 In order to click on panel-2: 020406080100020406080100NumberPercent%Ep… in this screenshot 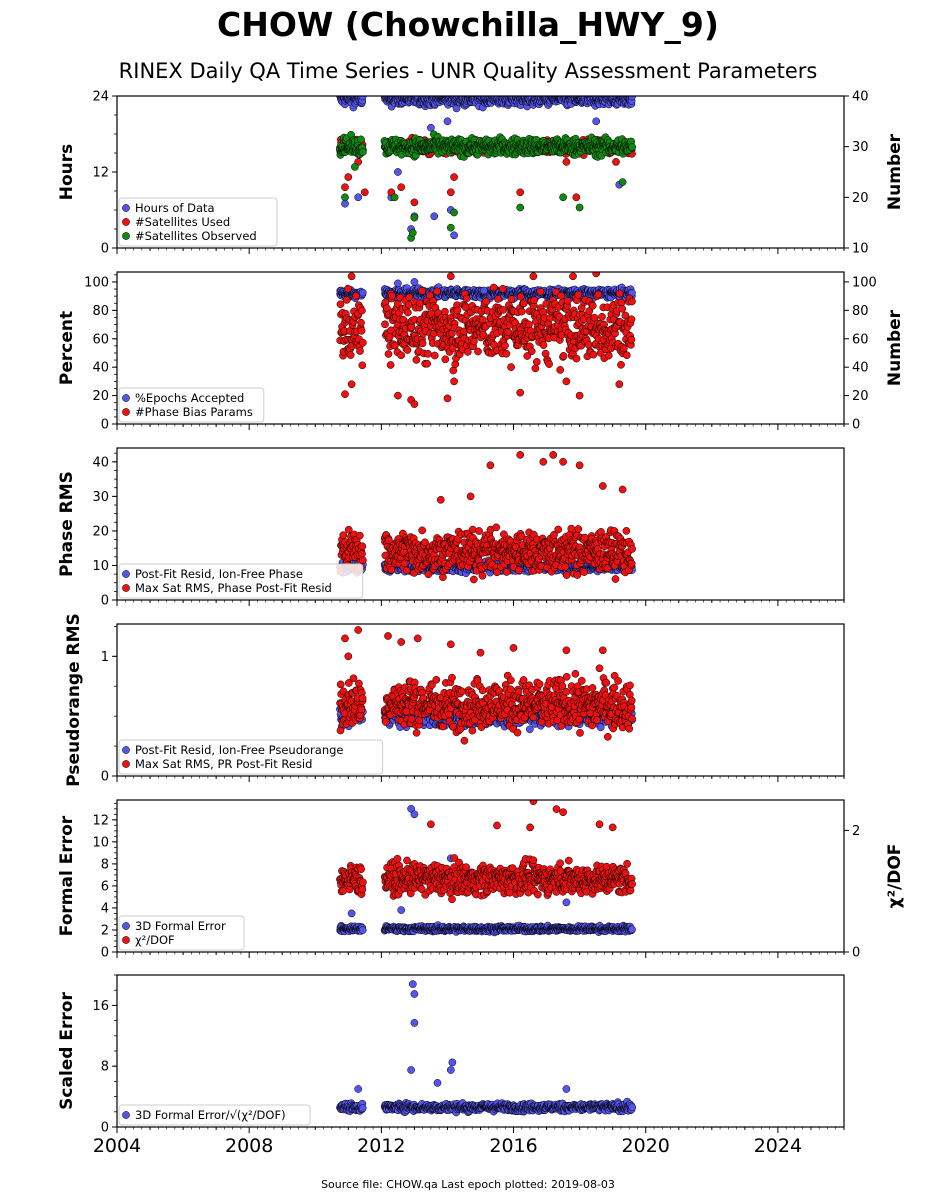, I will do `click(481, 352)`.